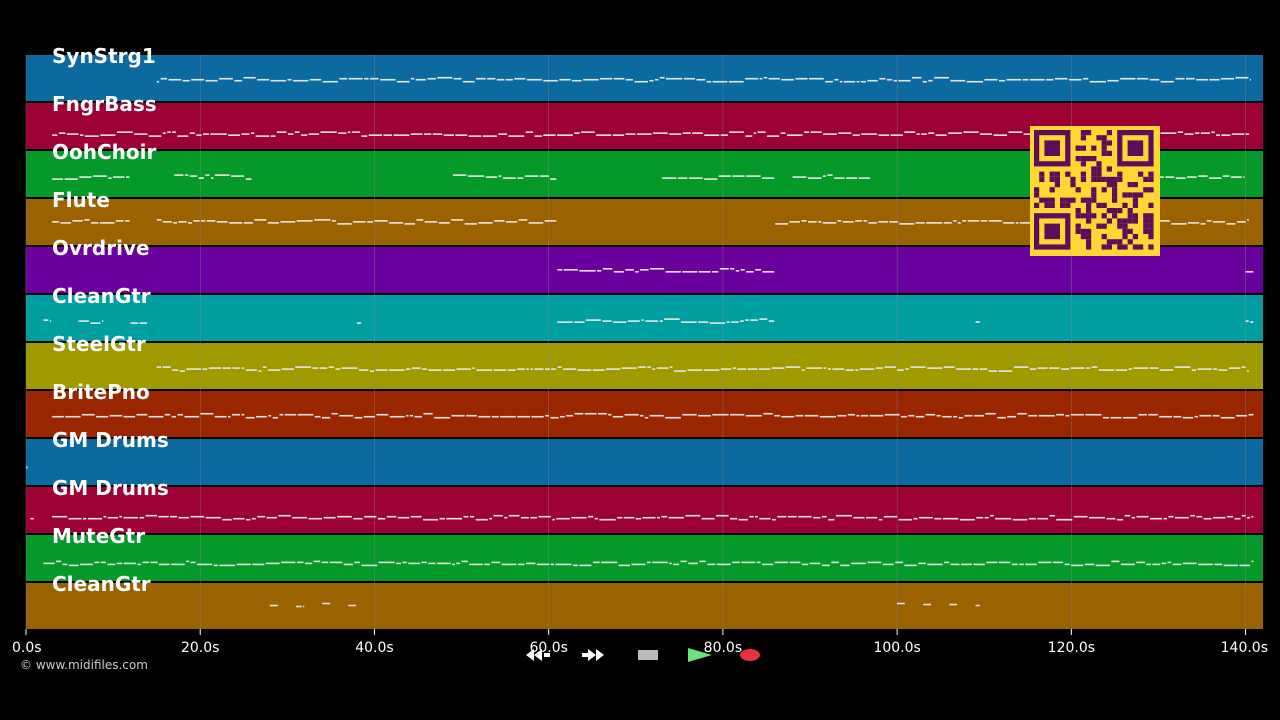 This screenshot has height=720, width=1280. Describe the element at coordinates (750, 655) in the screenshot. I see `record-button` at that location.